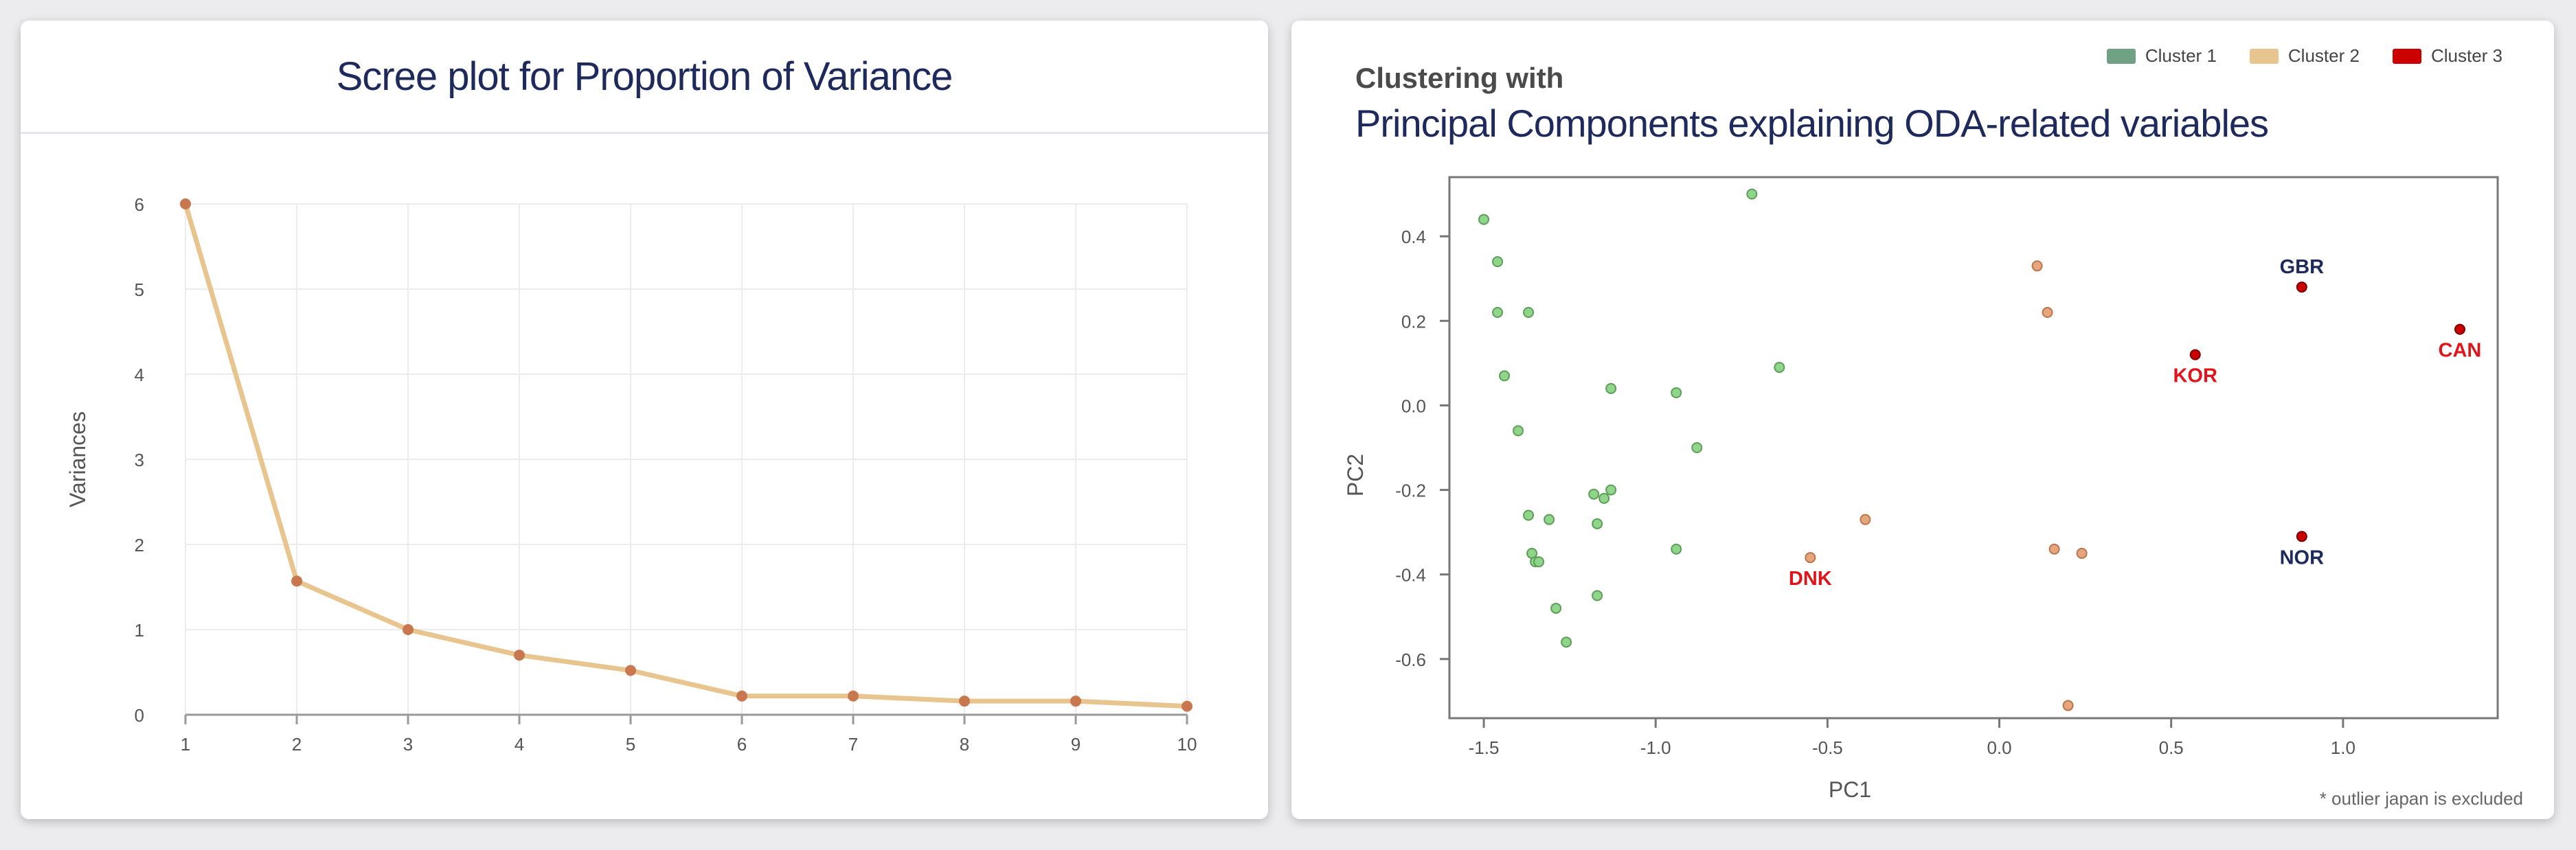 Image resolution: width=2576 pixels, height=850 pixels. I want to click on scree-plot-header: Scree plot for Proportion of Variance, so click(644, 77).